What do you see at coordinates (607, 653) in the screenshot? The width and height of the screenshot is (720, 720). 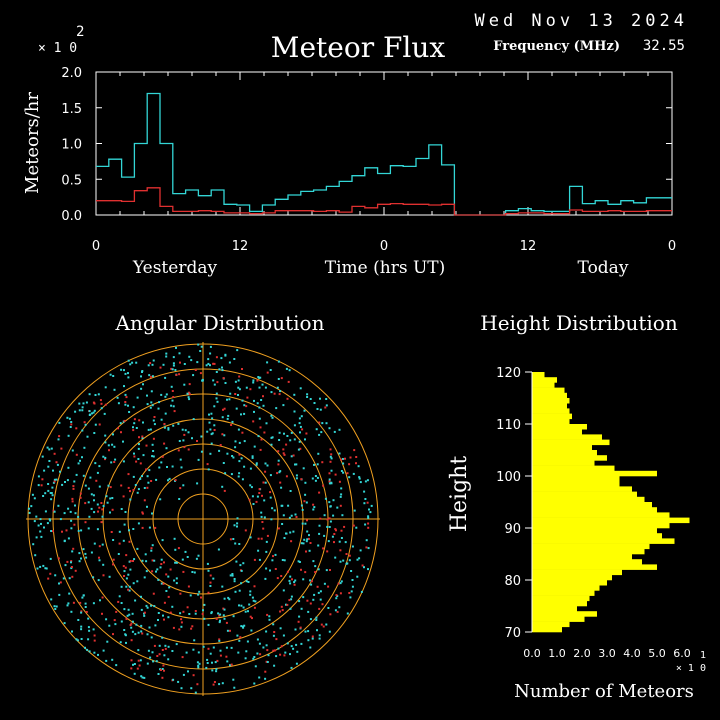 I see `height-x-tick-label: 3.0` at bounding box center [607, 653].